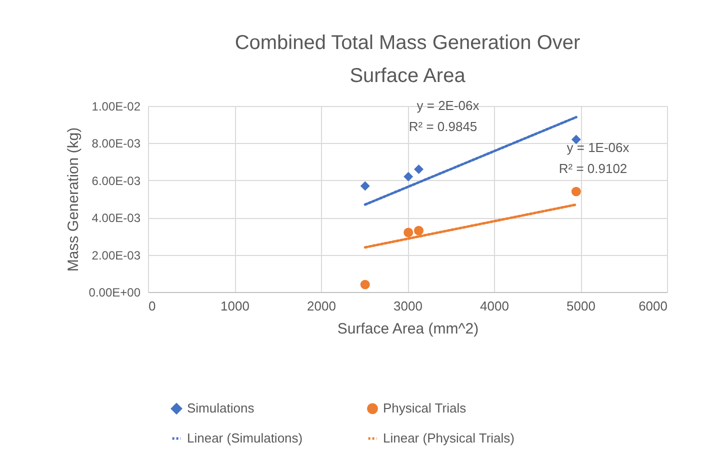  Describe the element at coordinates (653, 306) in the screenshot. I see `x-tick-label: 6000` at that location.